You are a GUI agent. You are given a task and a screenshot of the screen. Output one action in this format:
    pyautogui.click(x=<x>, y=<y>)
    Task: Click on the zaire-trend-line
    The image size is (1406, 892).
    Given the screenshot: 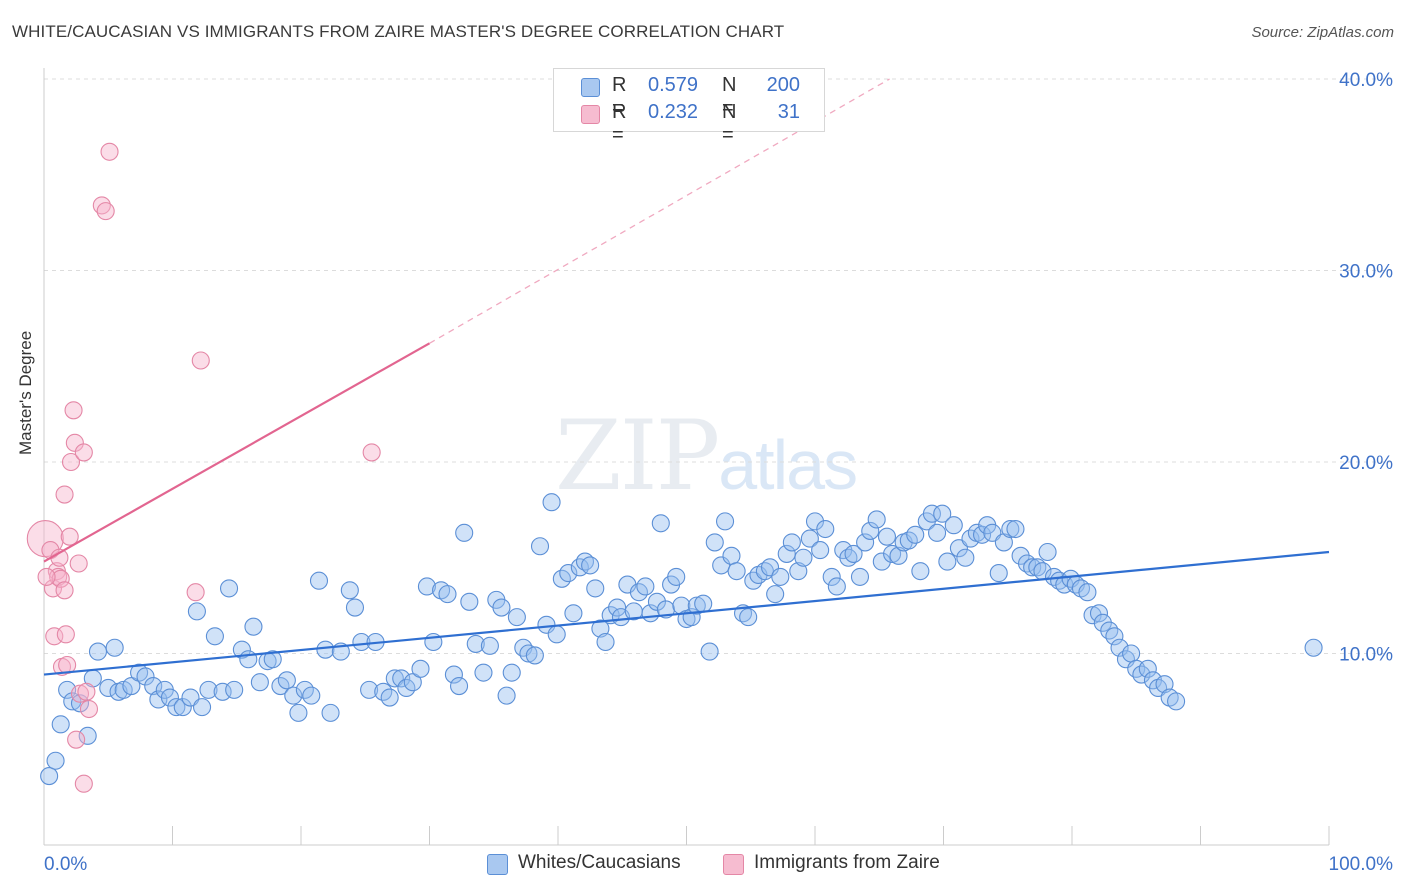 What is the action you would take?
    pyautogui.click(x=237, y=452)
    